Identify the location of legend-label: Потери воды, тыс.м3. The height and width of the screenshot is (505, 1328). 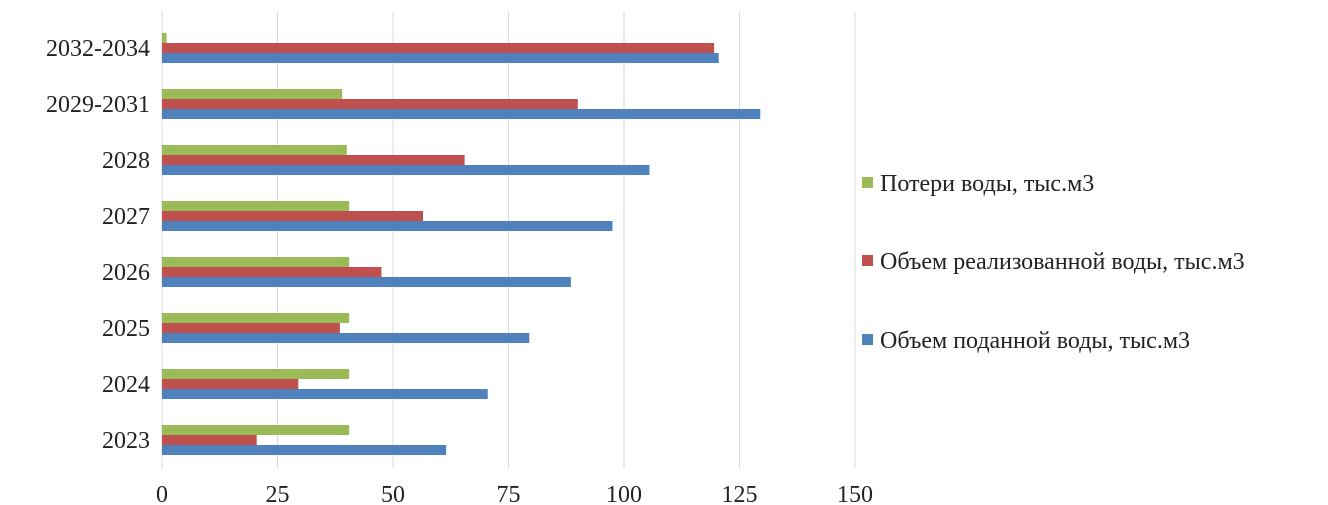
(987, 184).